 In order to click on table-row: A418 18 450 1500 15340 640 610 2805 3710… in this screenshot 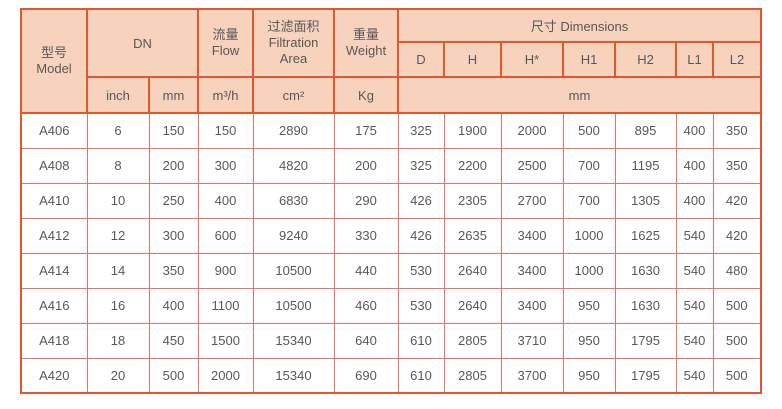, I will do `click(391, 340)`.